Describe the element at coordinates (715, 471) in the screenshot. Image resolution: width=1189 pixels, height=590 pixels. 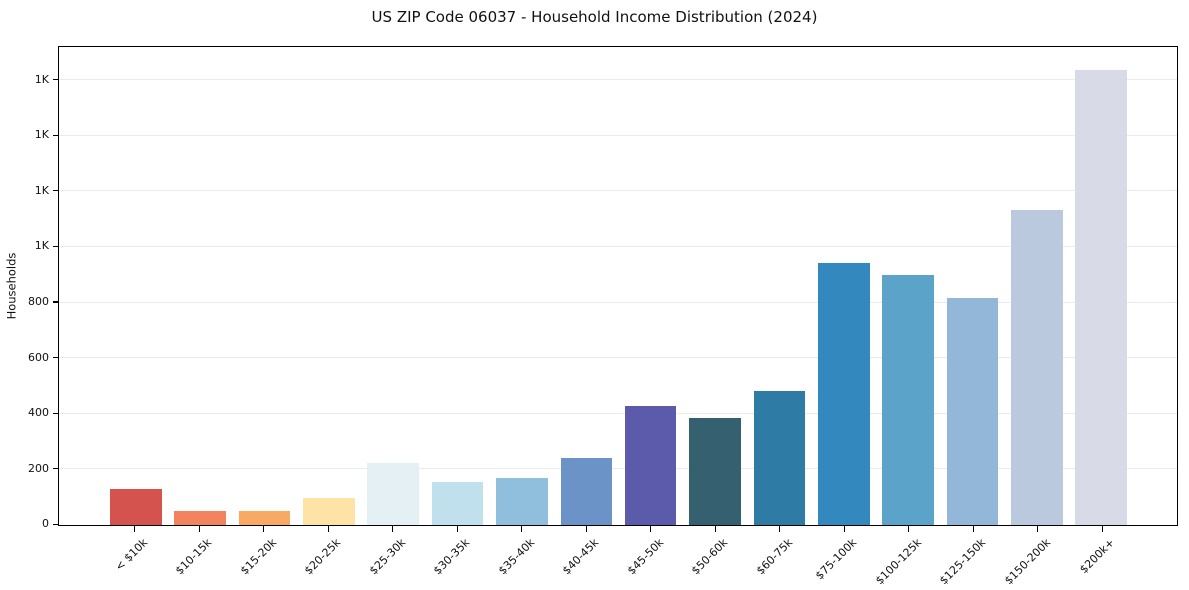
I see `bar-50-60k` at that location.